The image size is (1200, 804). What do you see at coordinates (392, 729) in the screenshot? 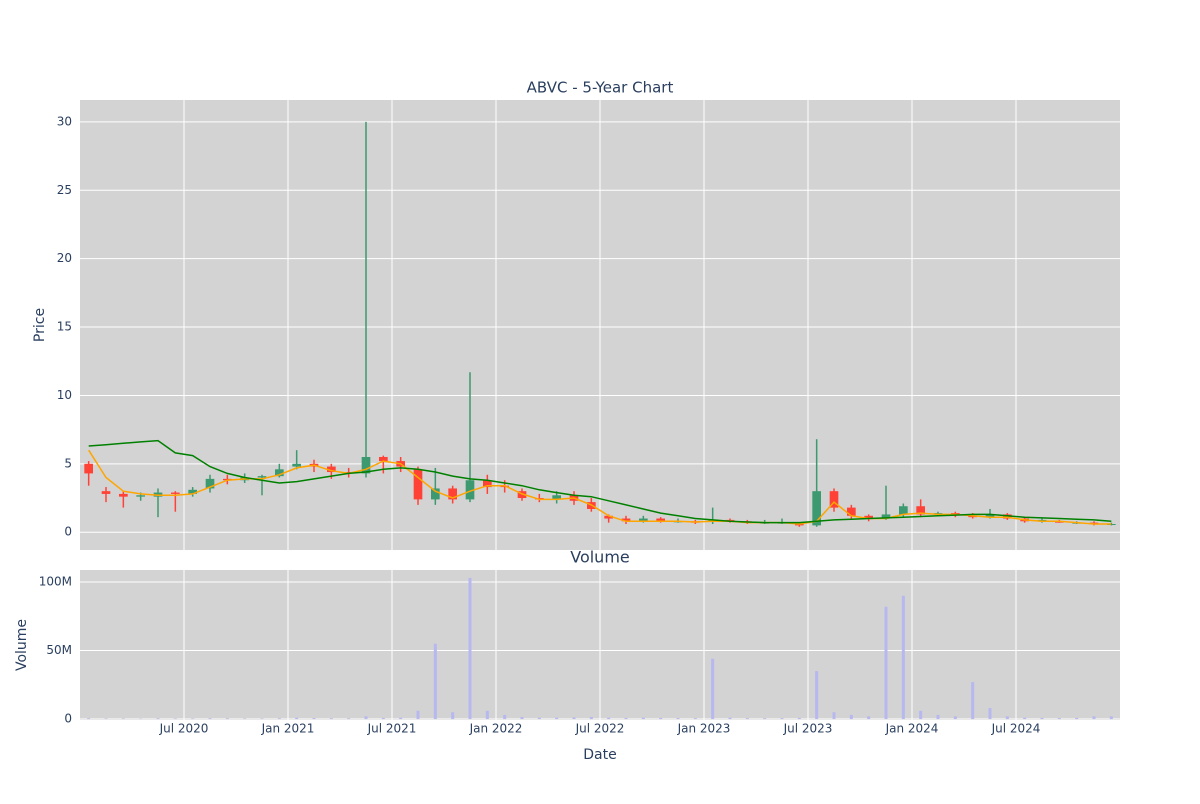
I see `x-tick-label: Jul 2021` at bounding box center [392, 729].